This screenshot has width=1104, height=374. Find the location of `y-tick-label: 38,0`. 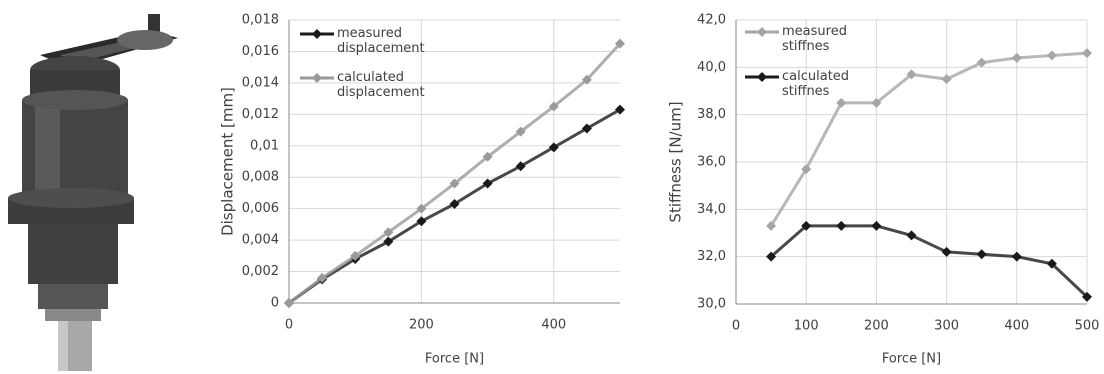

y-tick-label: 38,0 is located at coordinates (711, 114).